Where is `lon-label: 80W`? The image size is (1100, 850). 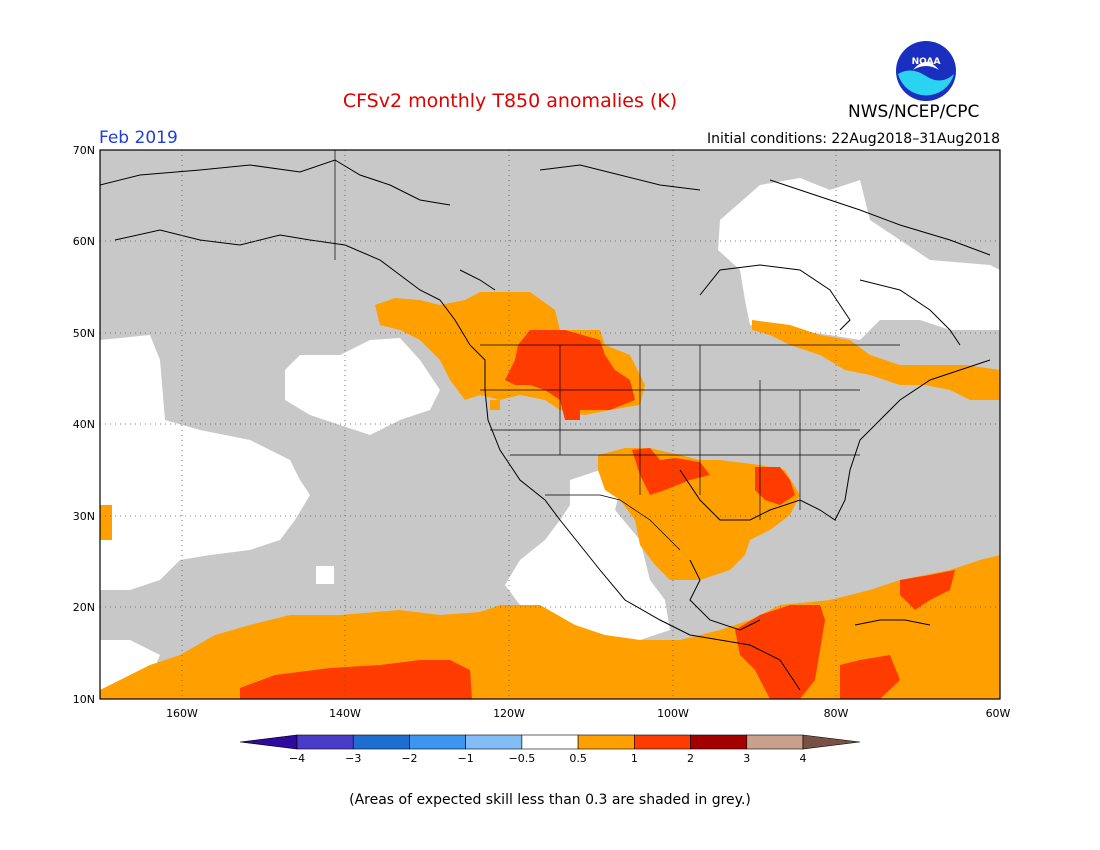
lon-label: 80W is located at coordinates (836, 713).